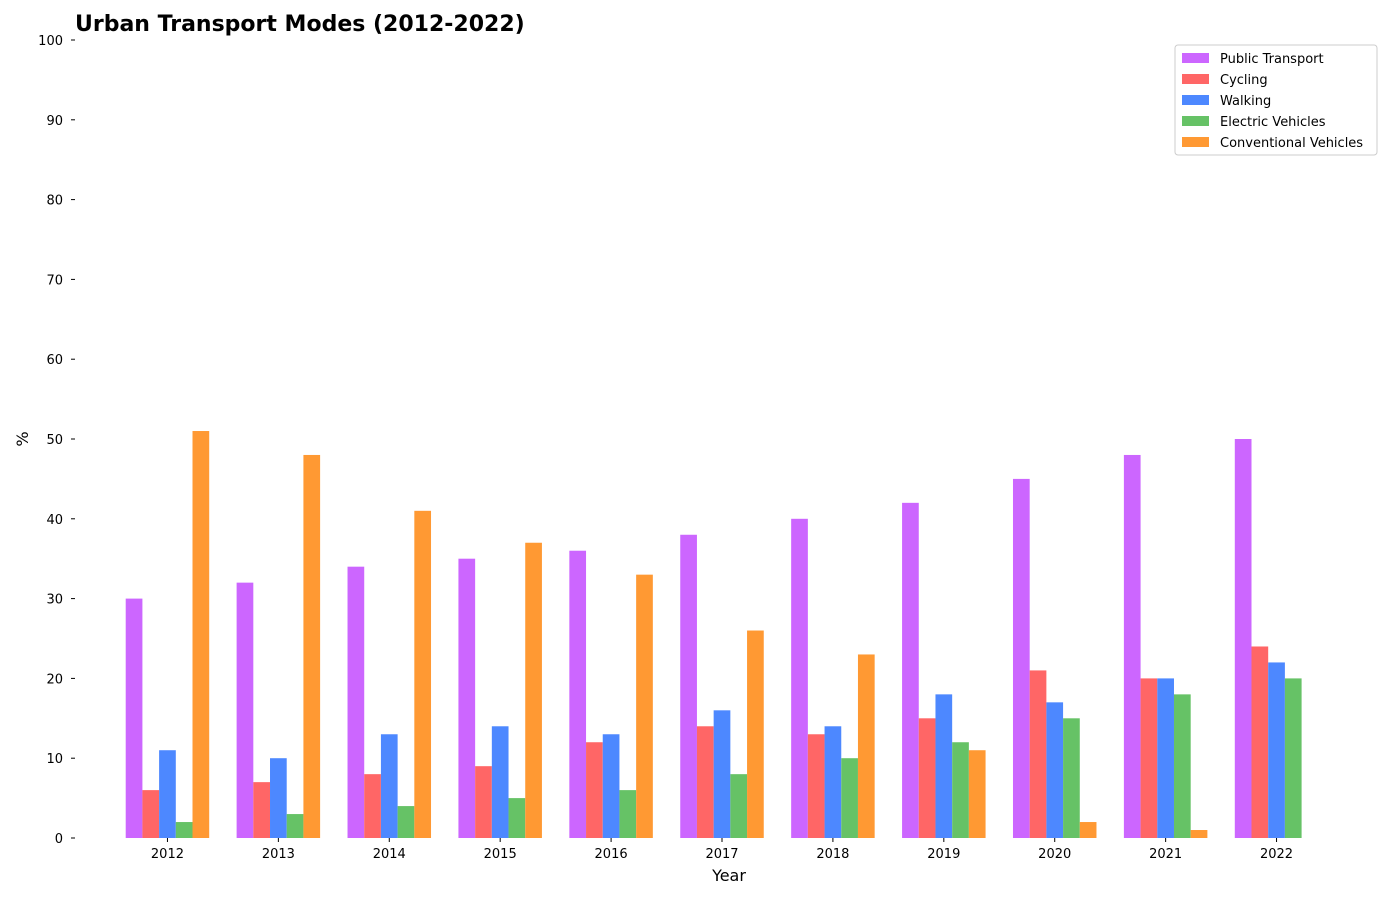 The width and height of the screenshot is (1400, 900). Describe the element at coordinates (54, 679) in the screenshot. I see `y-tick-label: 20` at that location.